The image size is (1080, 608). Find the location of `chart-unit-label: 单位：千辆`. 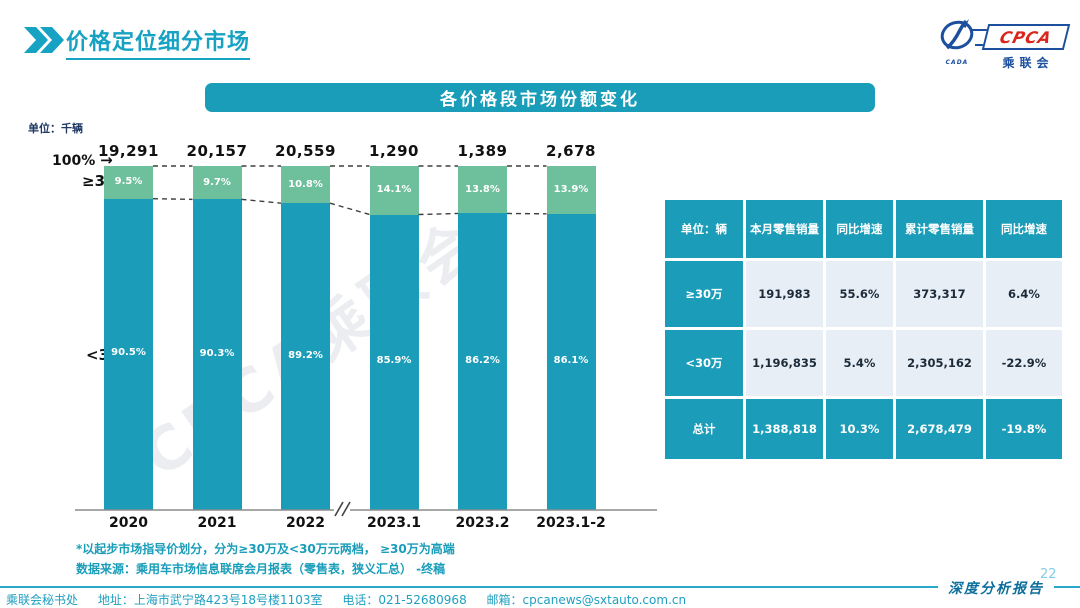

chart-unit-label: 单位：千辆 is located at coordinates (55, 128).